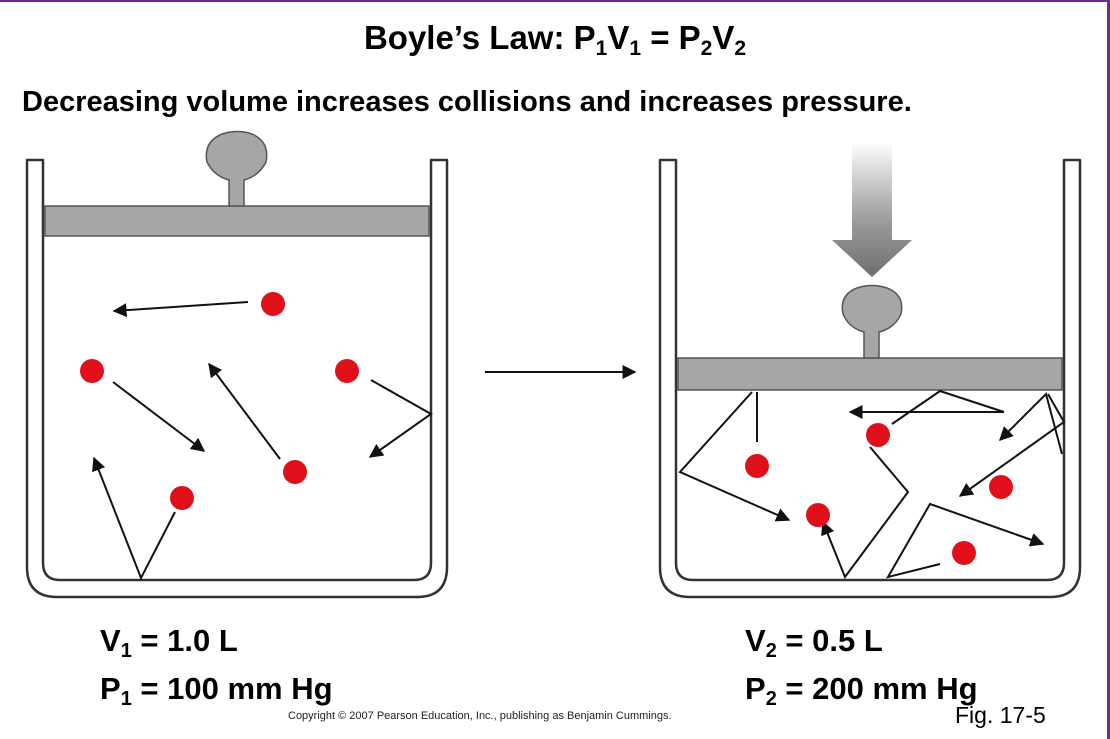 The width and height of the screenshot is (1110, 739). What do you see at coordinates (861, 670) in the screenshot?
I see `right-state-caption: V2 = 0.5 L P2 = 200 mm Hg` at bounding box center [861, 670].